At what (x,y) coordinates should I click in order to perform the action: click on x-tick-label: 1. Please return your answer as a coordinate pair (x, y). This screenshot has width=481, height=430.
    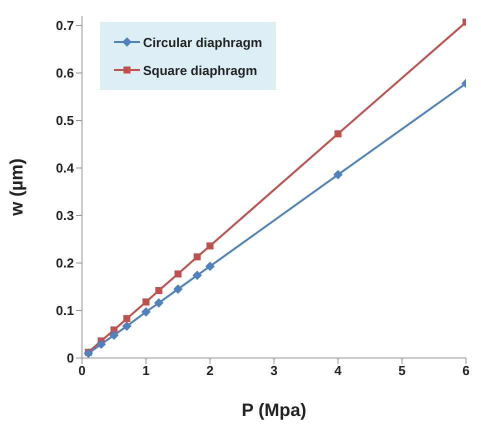
    Looking at the image, I should click on (146, 370).